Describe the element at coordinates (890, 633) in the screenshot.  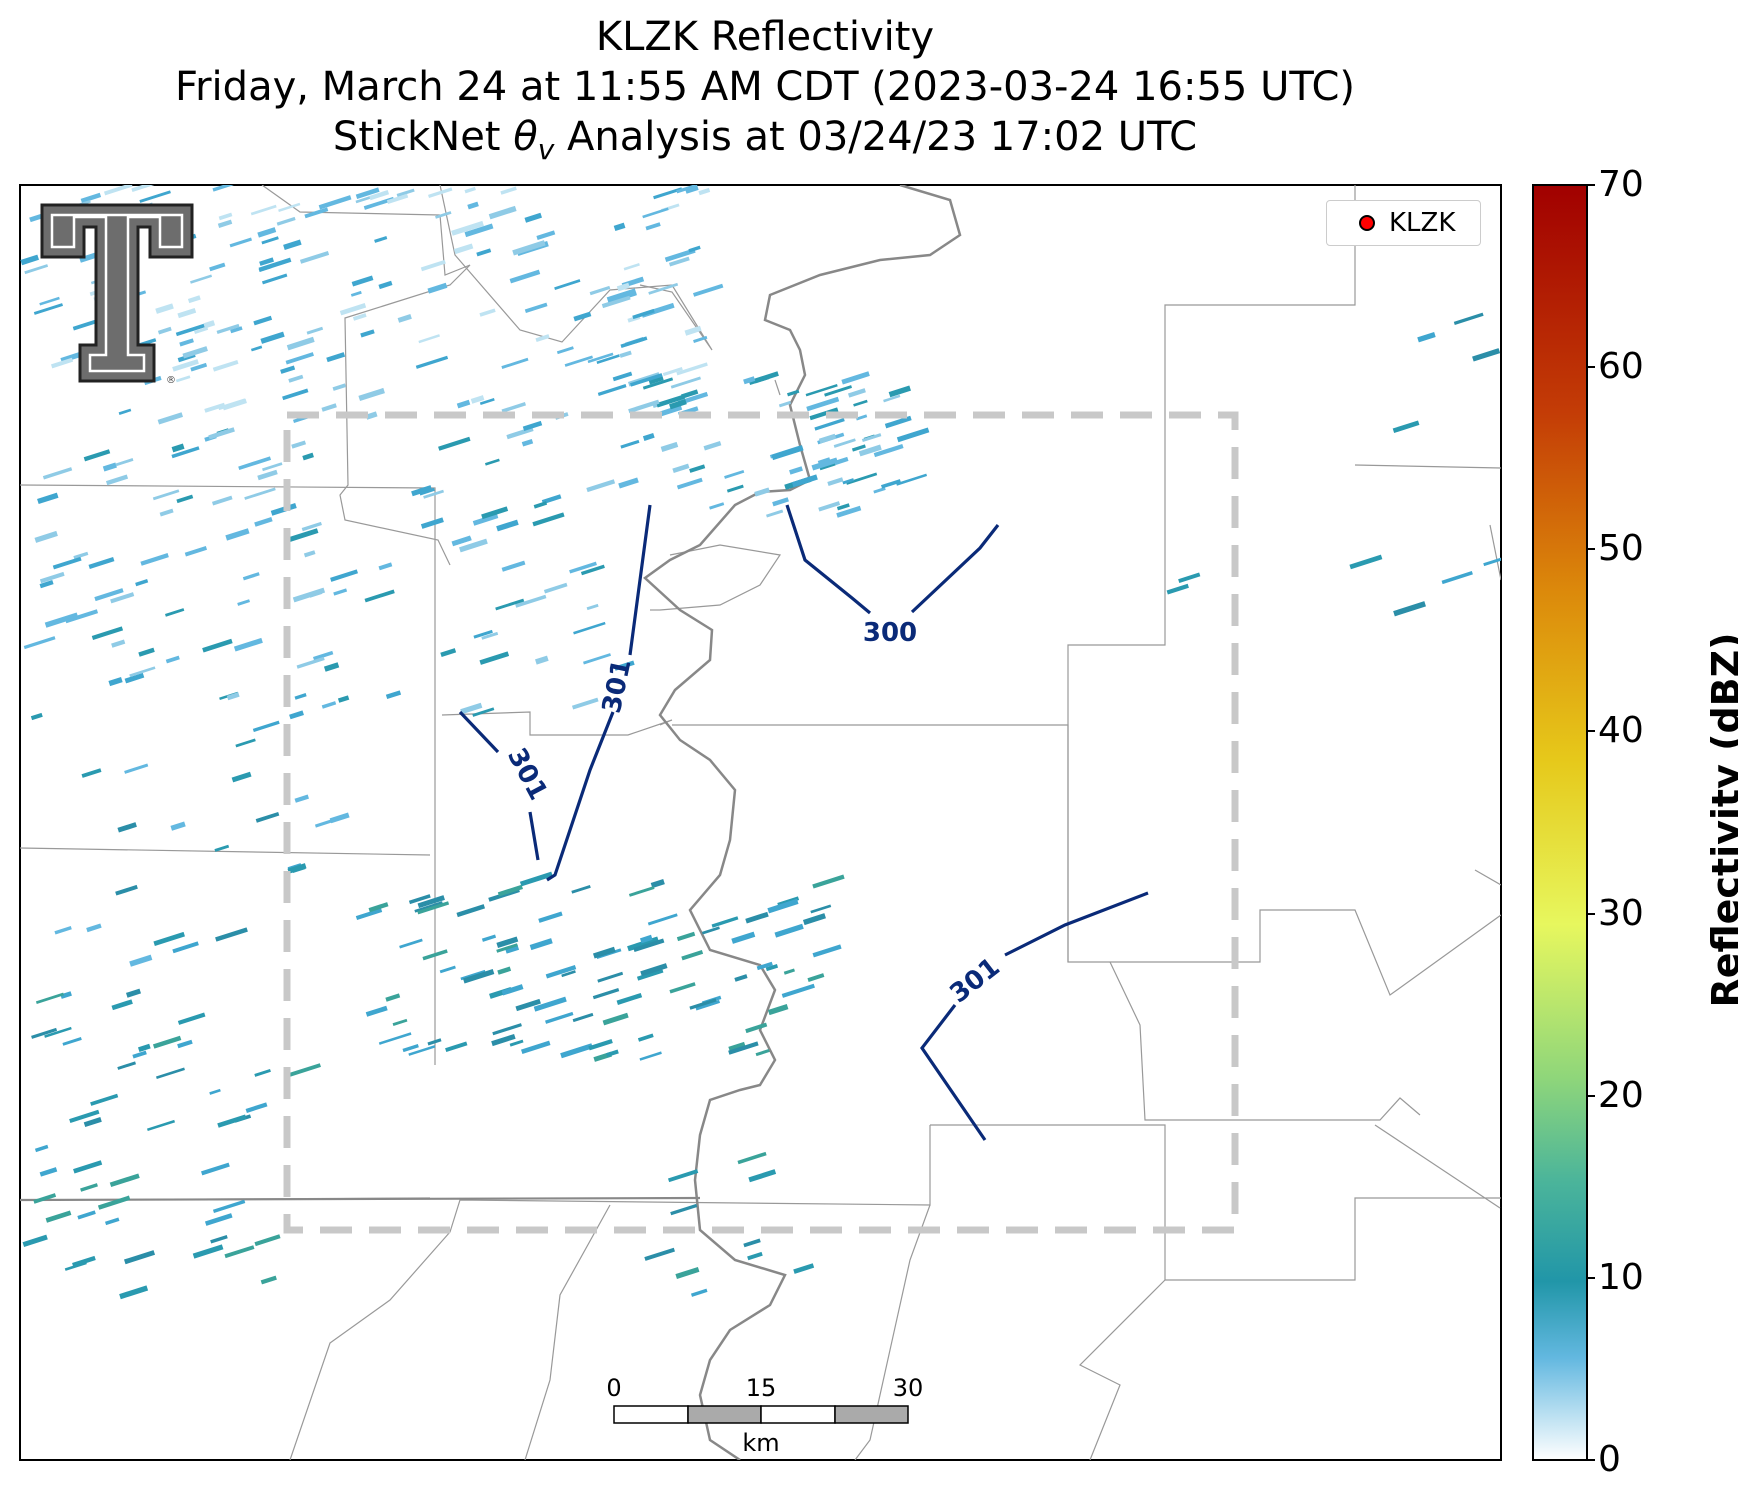
I see `contour-label-300: 300` at that location.